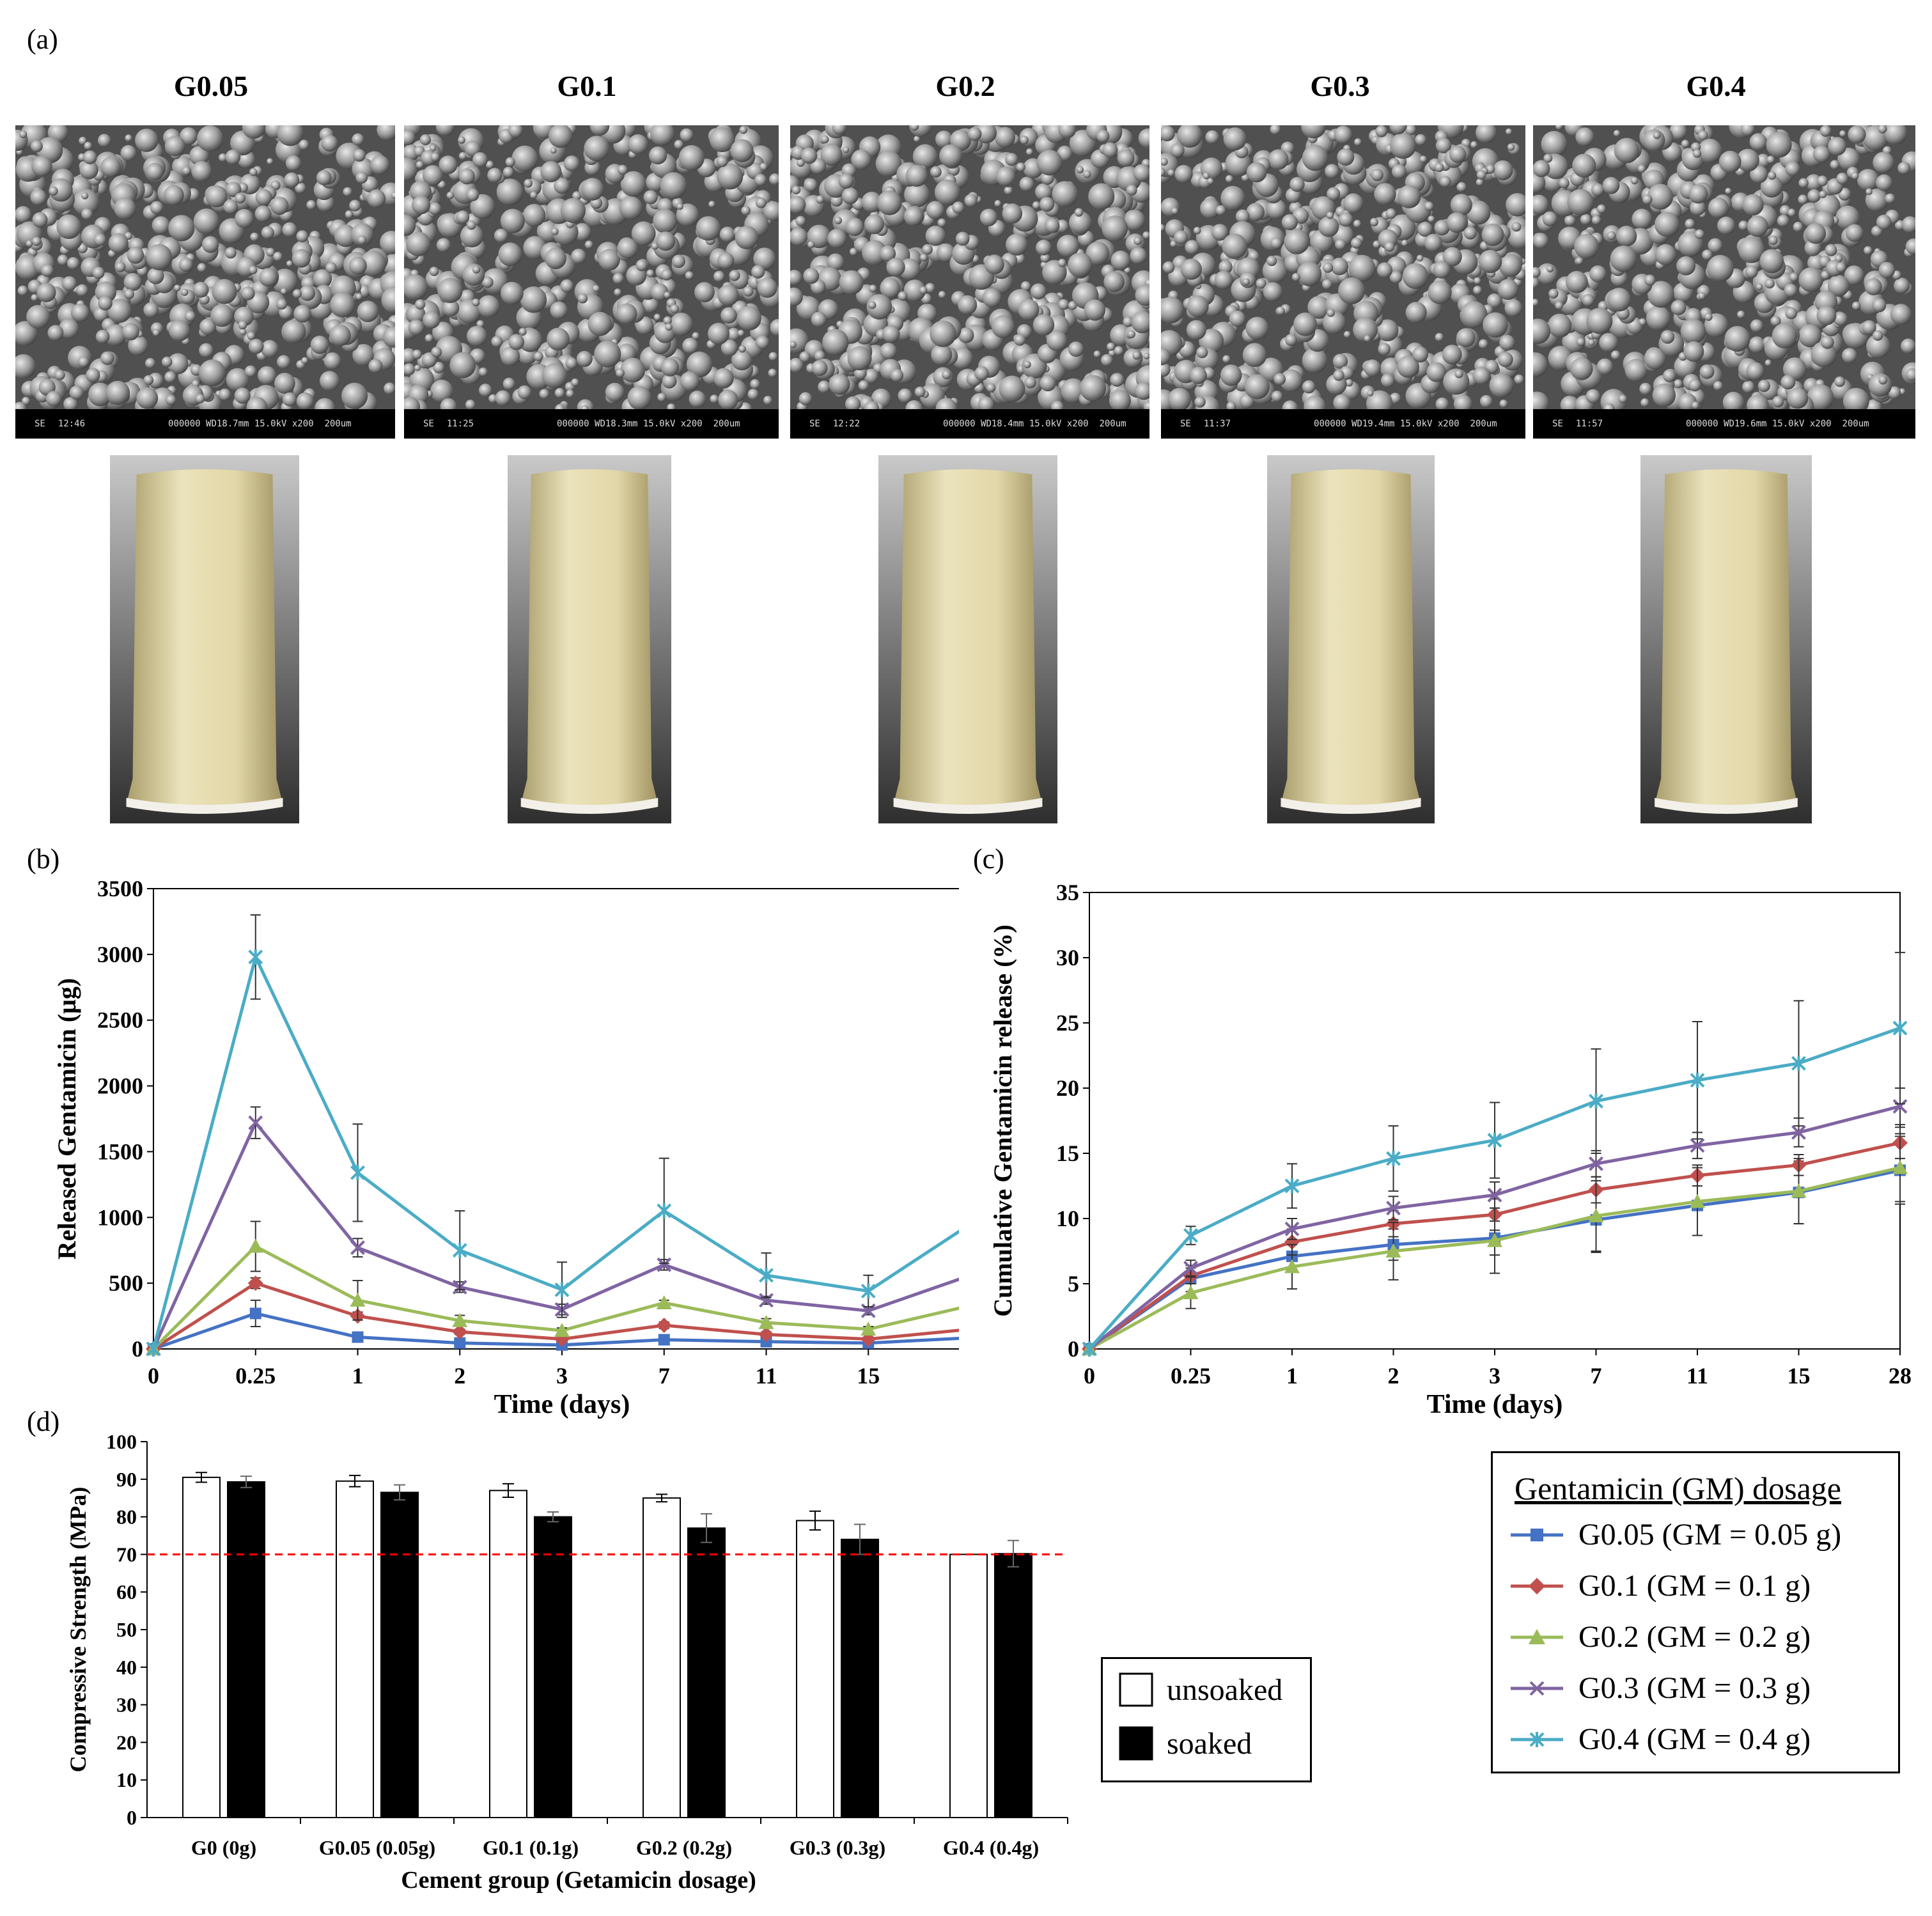  What do you see at coordinates (1537, 1688) in the screenshot?
I see `legend-marker-x-icon` at bounding box center [1537, 1688].